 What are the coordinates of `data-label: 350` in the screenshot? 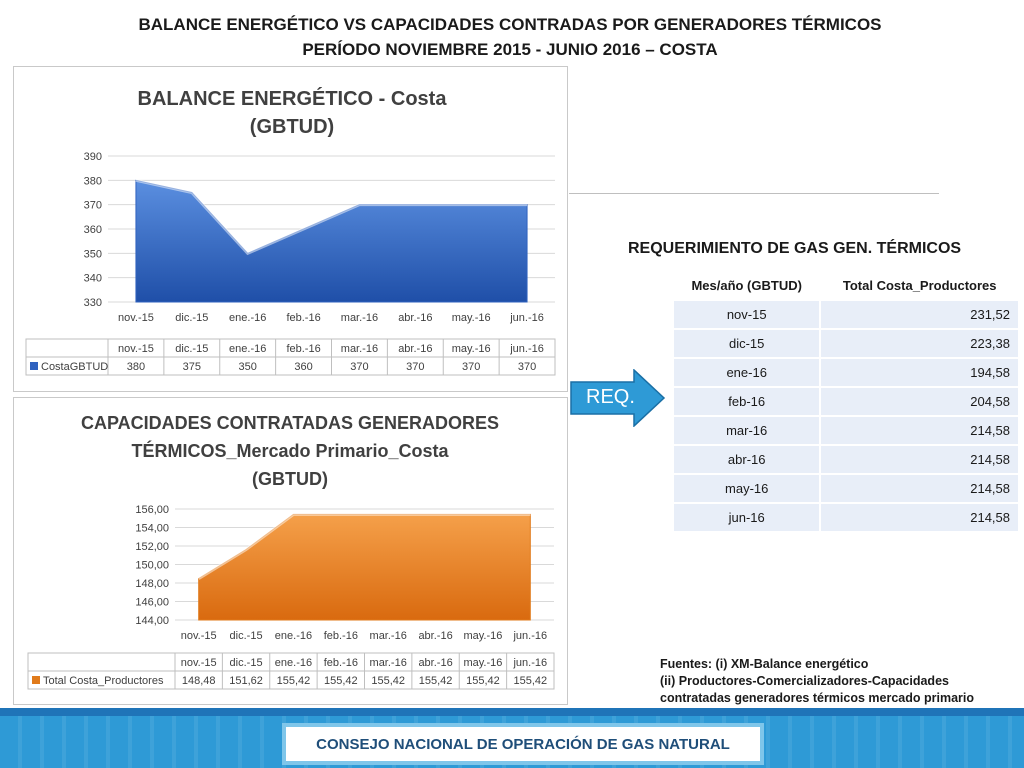 It's located at (248, 367).